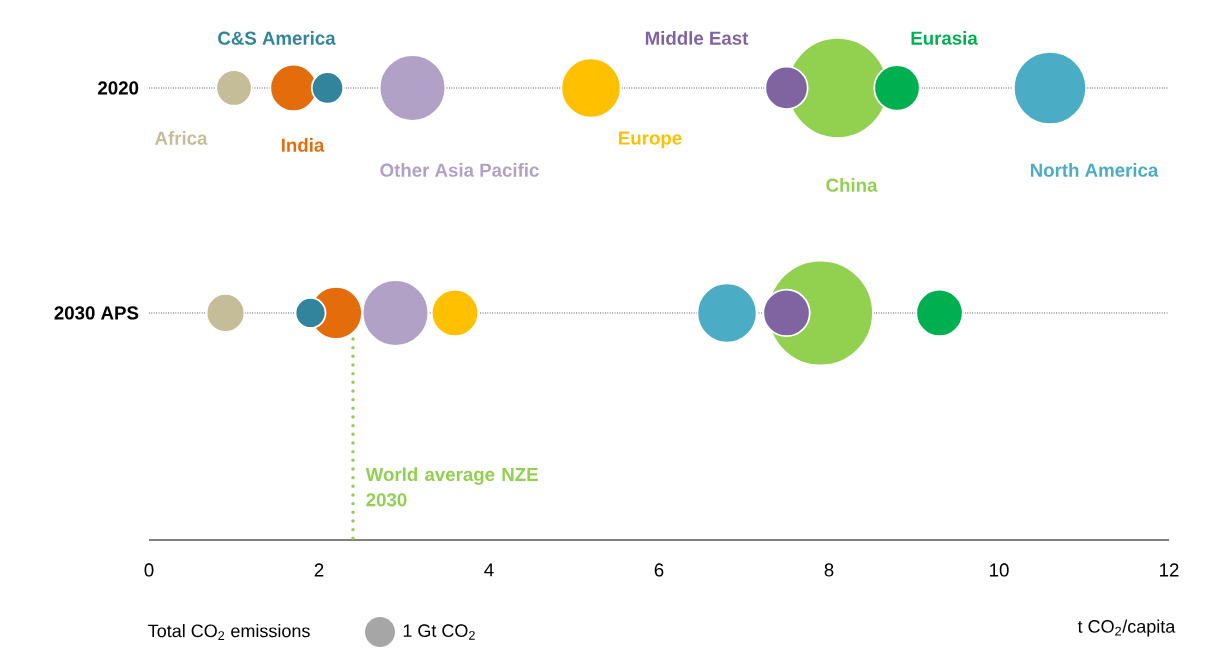 This screenshot has width=1218, height=661. I want to click on text: Other Asia Pacific, so click(459, 170).